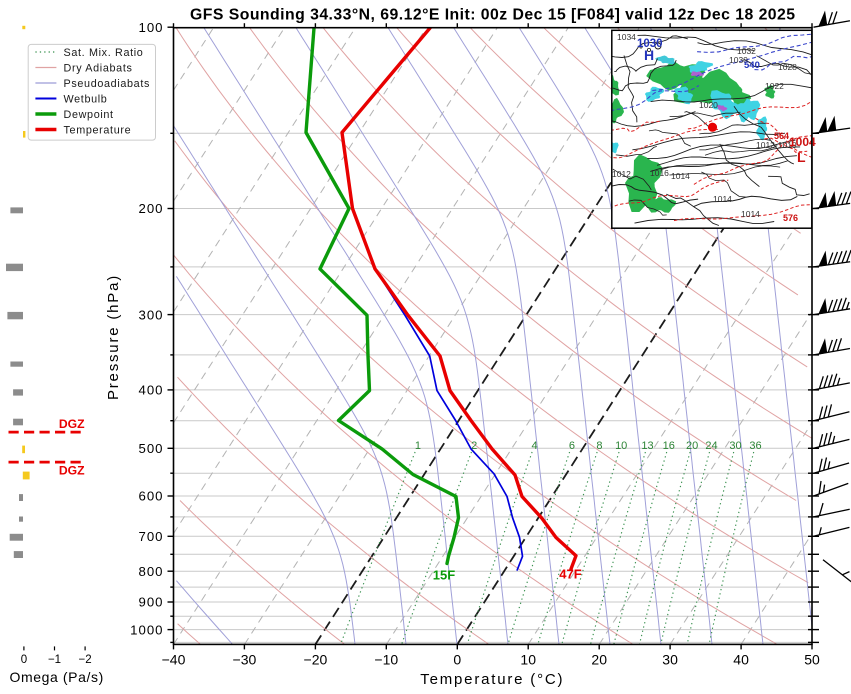 The width and height of the screenshot is (851, 694). I want to click on svg-text: 1028, so click(787, 67).